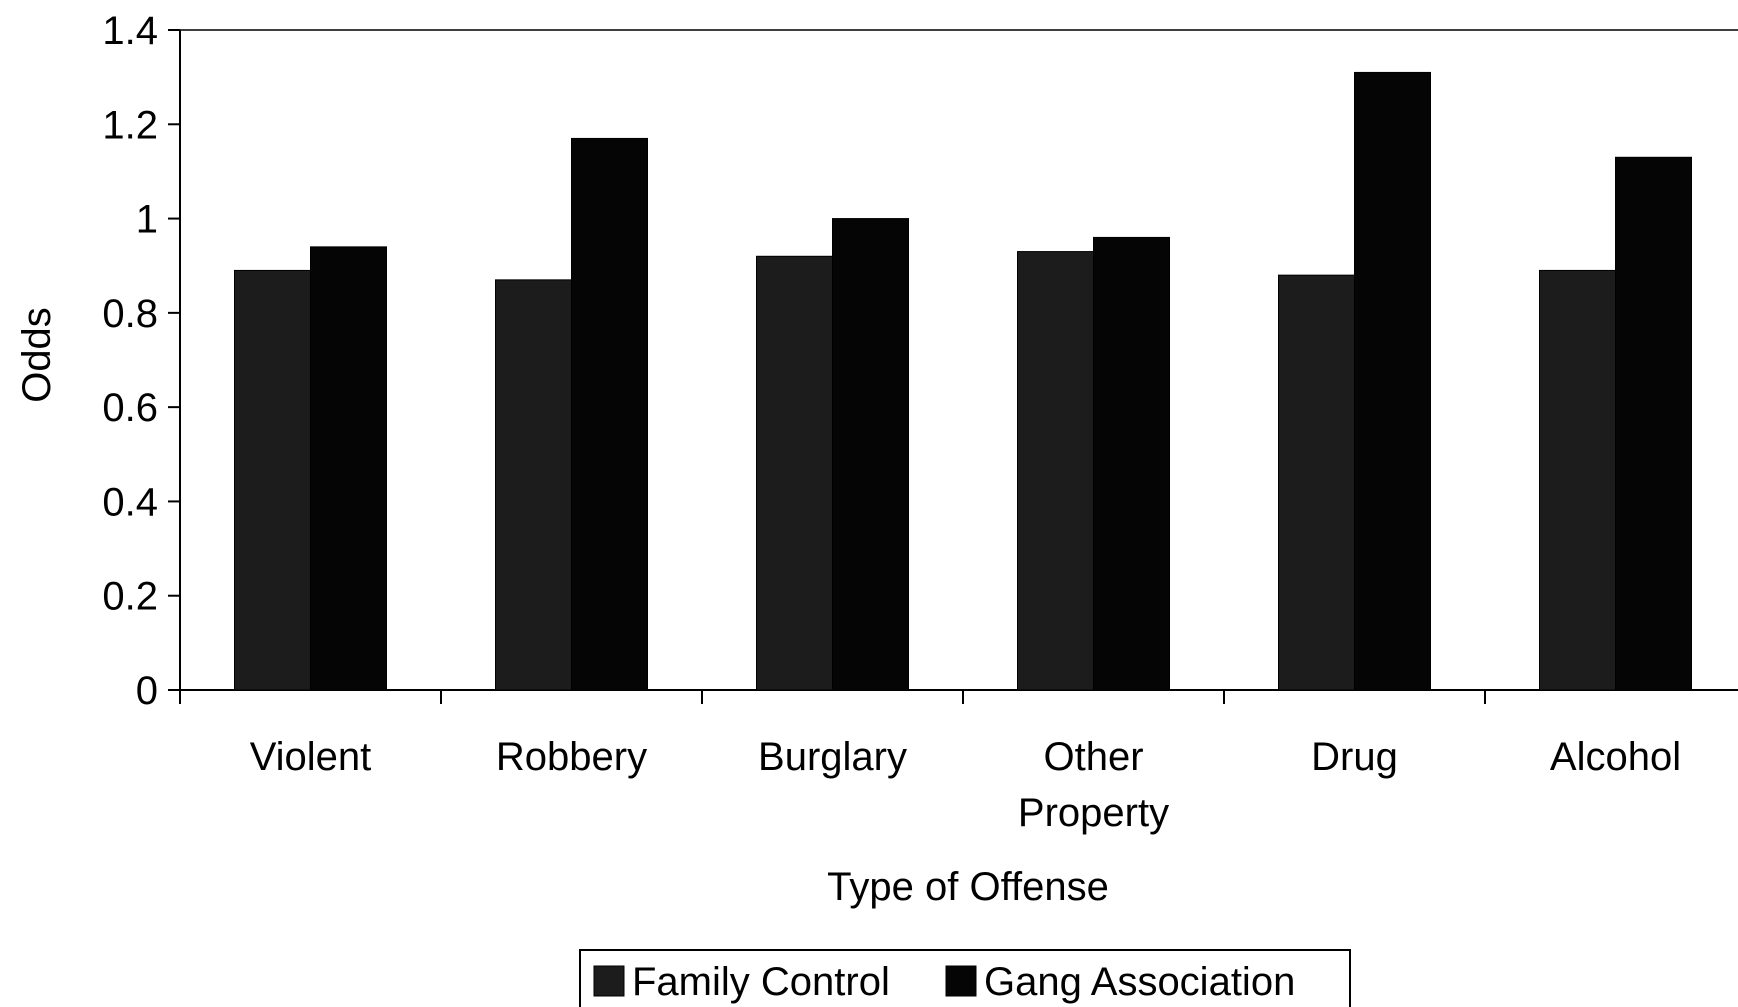 The width and height of the screenshot is (1738, 1007). I want to click on y-tick-label: 0.6, so click(130, 408).